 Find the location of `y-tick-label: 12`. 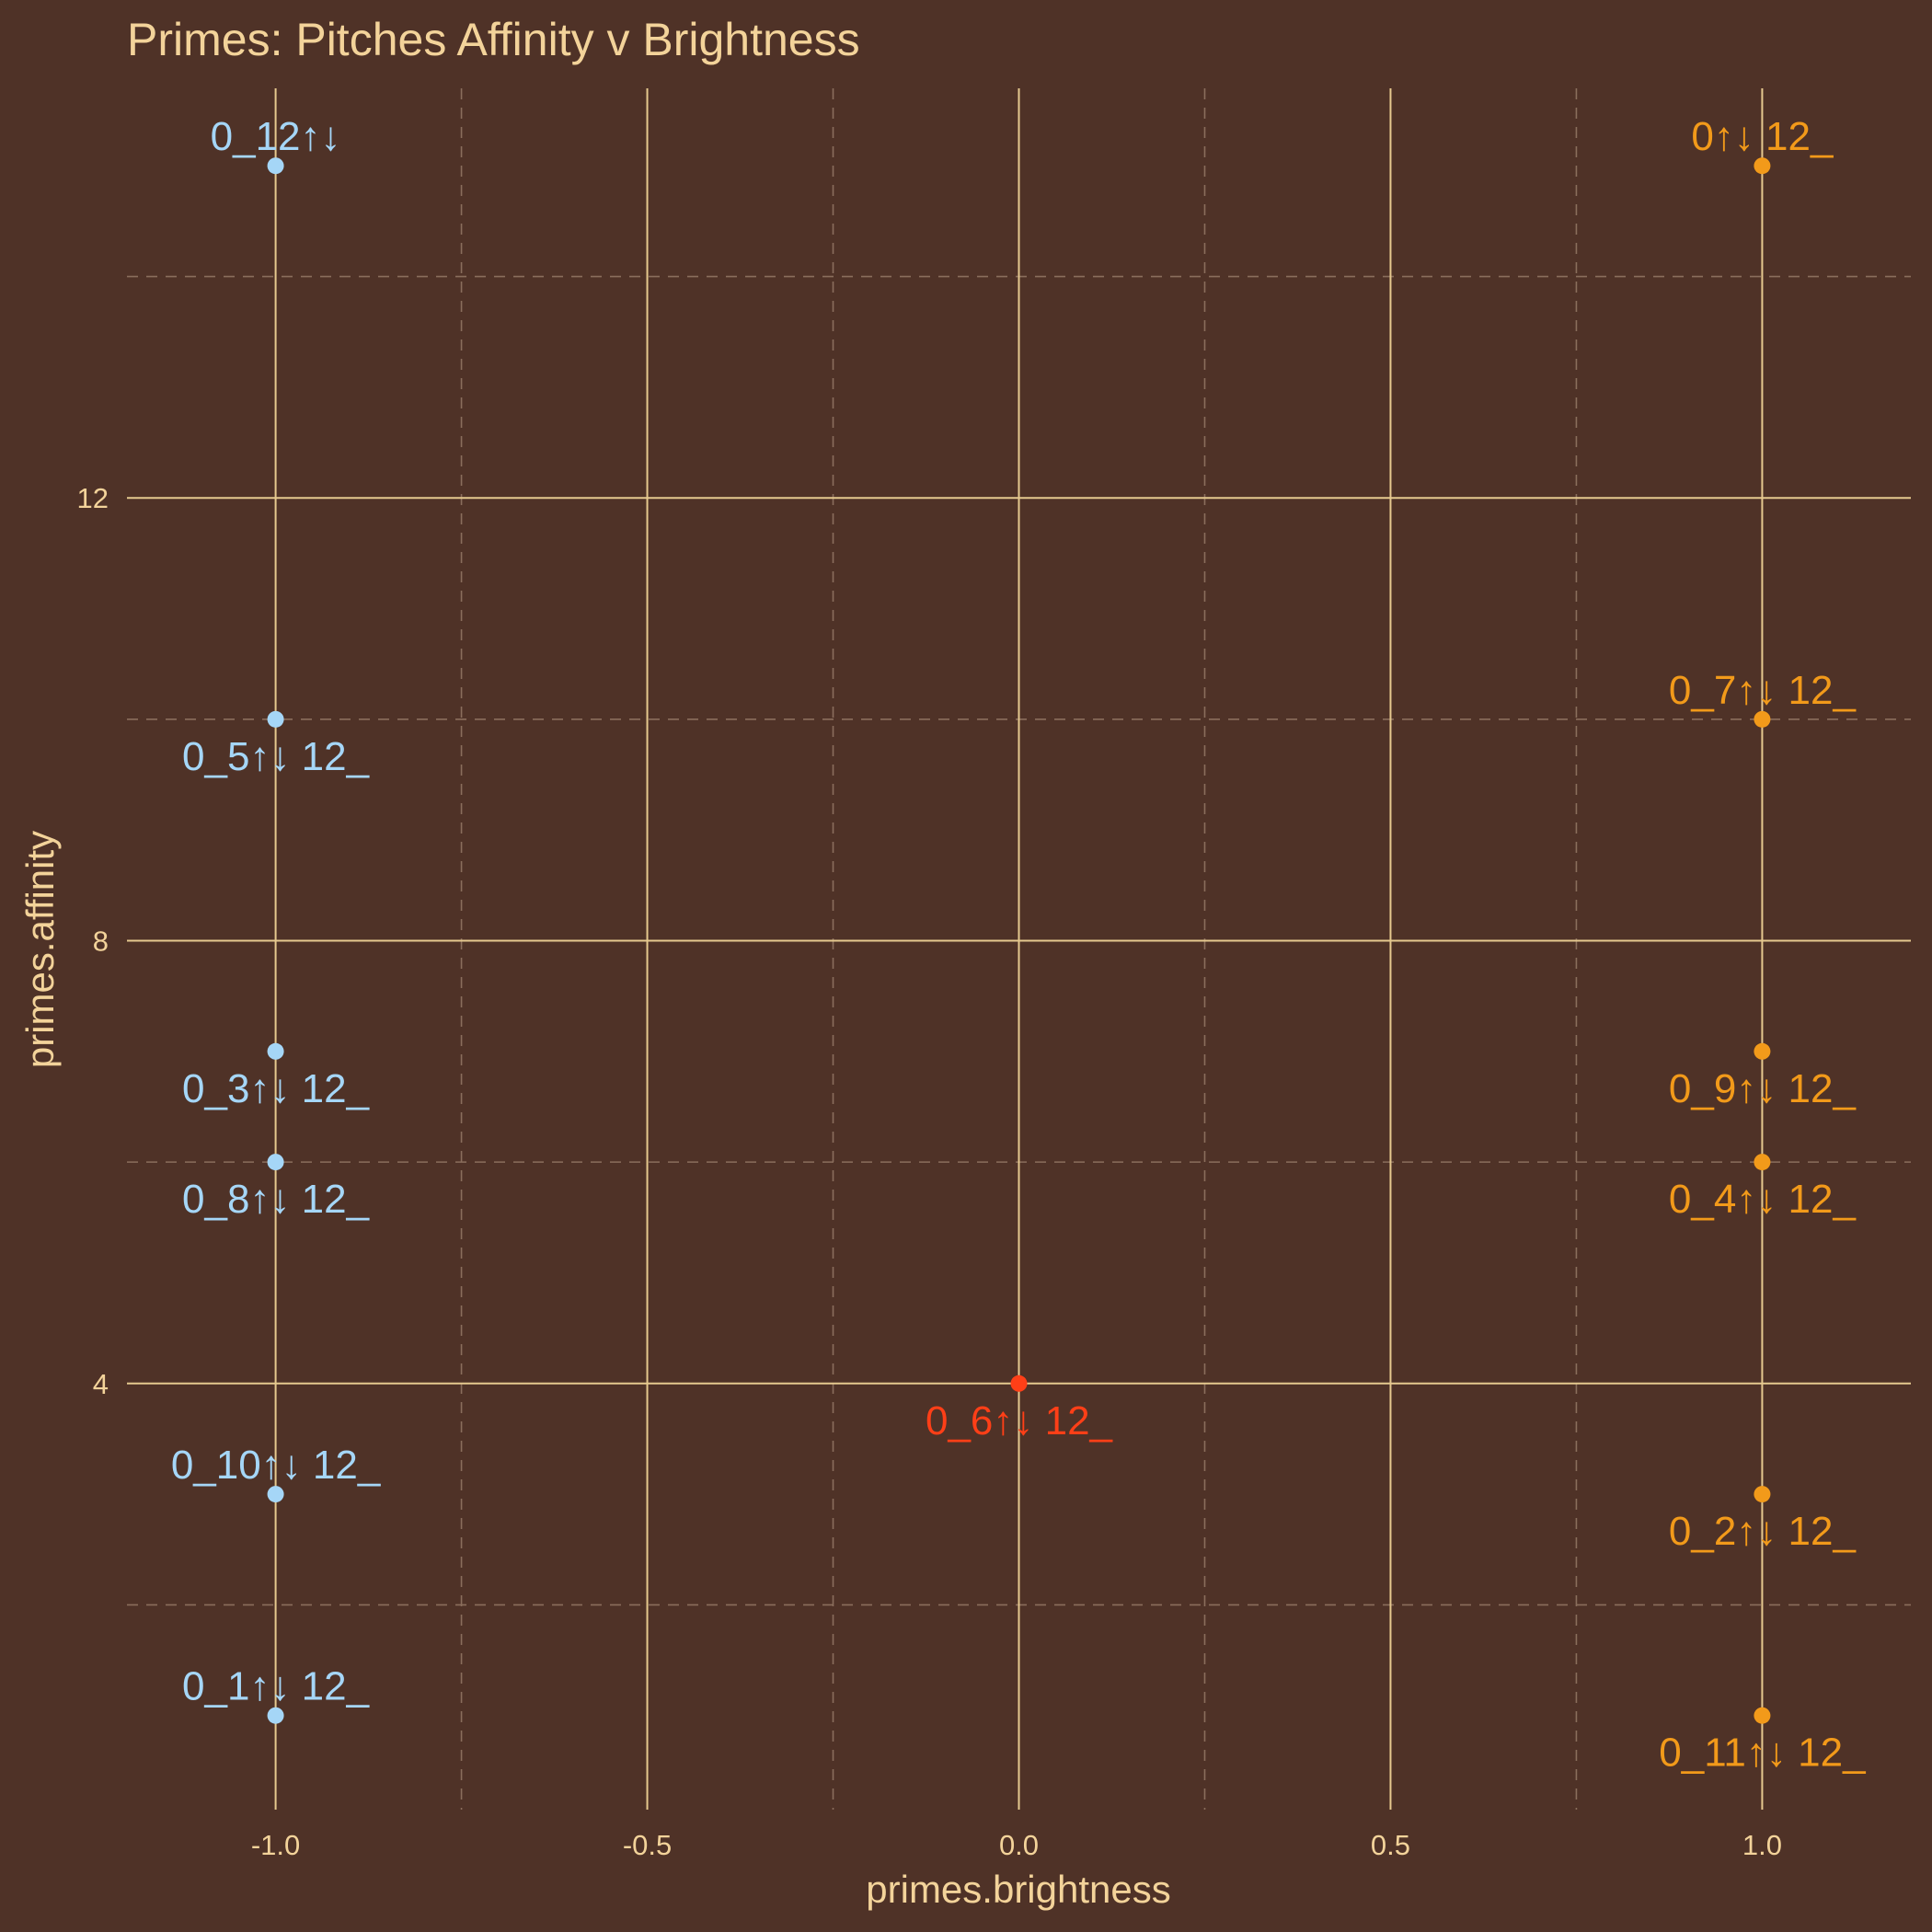

y-tick-label: 12 is located at coordinates (93, 498).